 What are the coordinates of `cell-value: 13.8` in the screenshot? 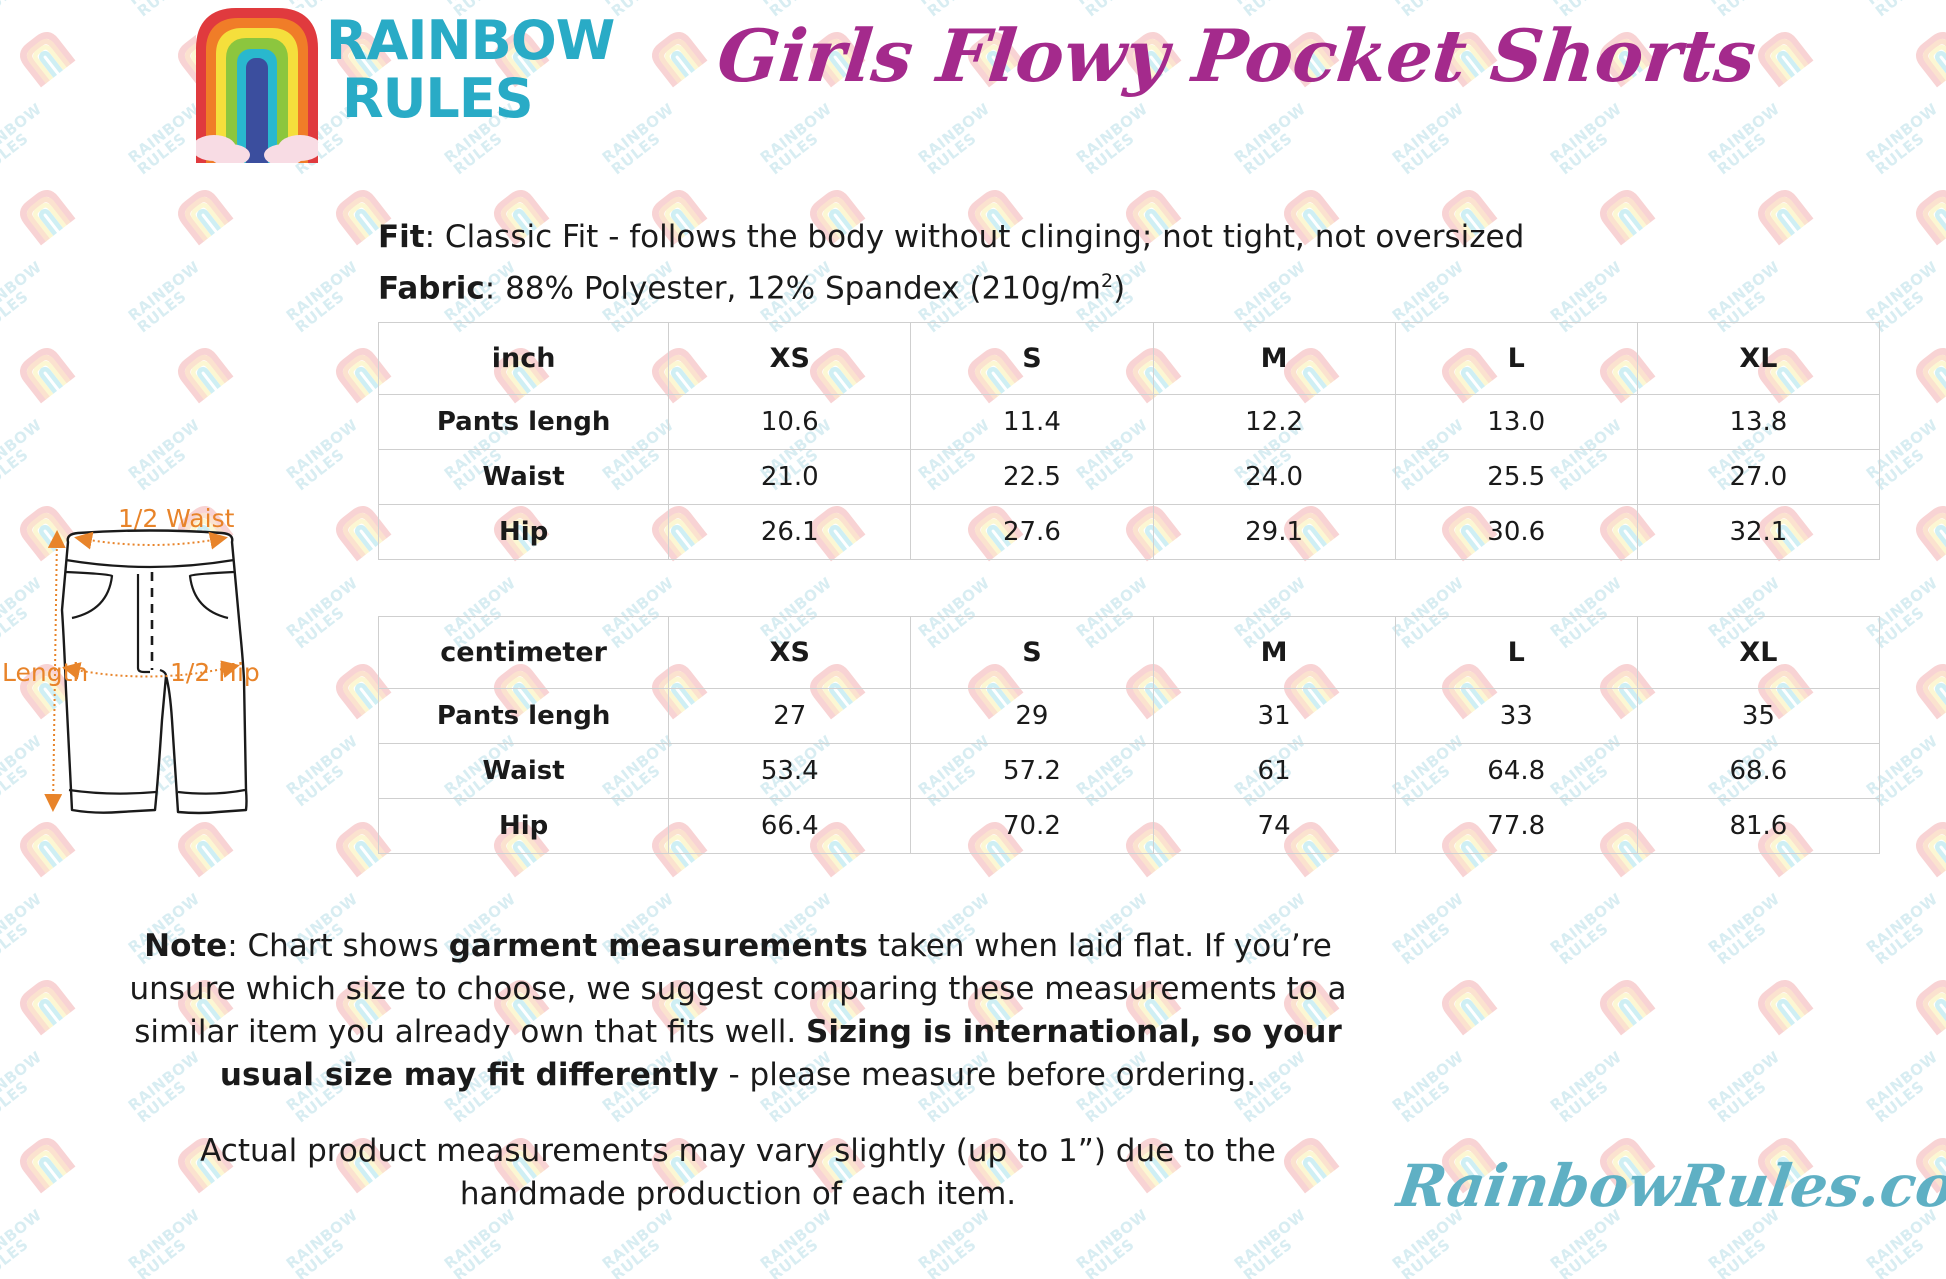 It's located at (1758, 422).